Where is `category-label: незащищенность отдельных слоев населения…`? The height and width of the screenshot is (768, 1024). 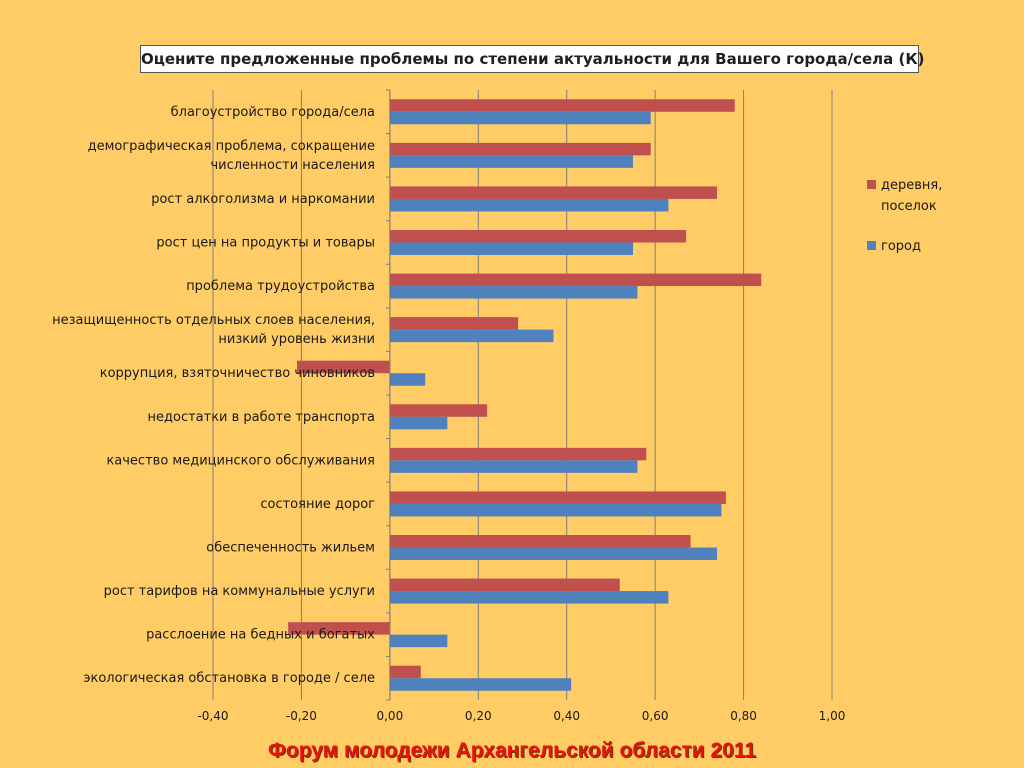
category-label: незащищенность отдельных слоев населения… is located at coordinates (213, 320).